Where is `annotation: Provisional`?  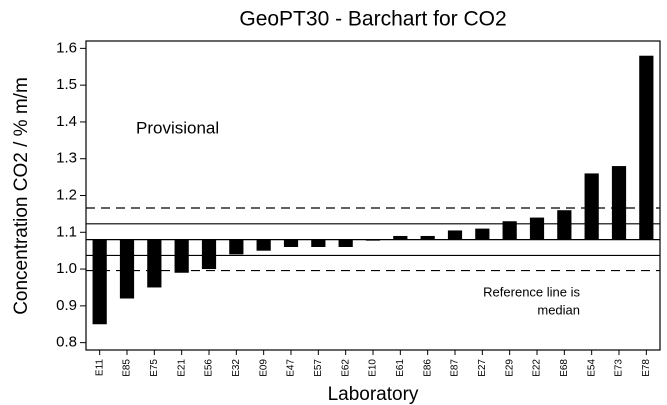
annotation: Provisional is located at coordinates (177, 127).